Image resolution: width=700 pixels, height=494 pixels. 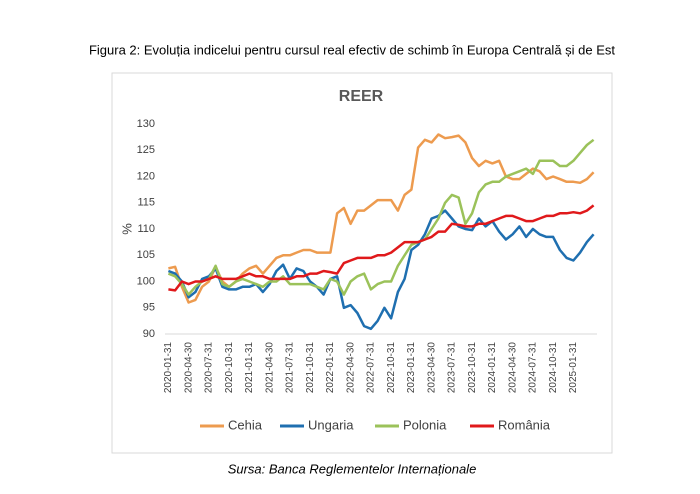 I want to click on x-tick-label: 2021-10-31, so click(x=310, y=368).